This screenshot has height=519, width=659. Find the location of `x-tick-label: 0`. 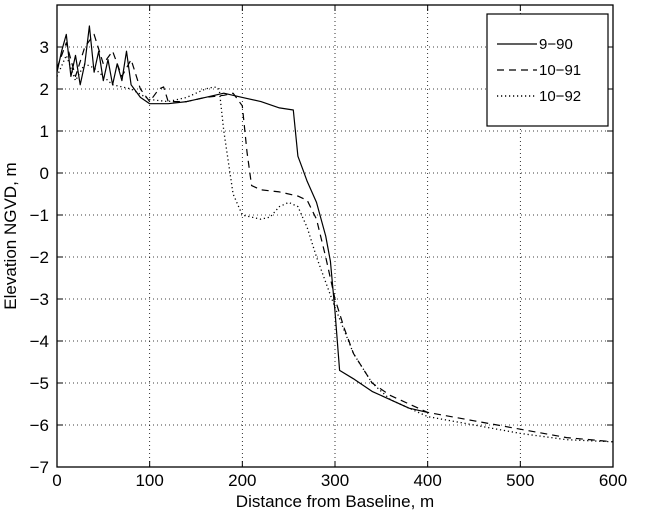

x-tick-label: 0 is located at coordinates (56, 480).